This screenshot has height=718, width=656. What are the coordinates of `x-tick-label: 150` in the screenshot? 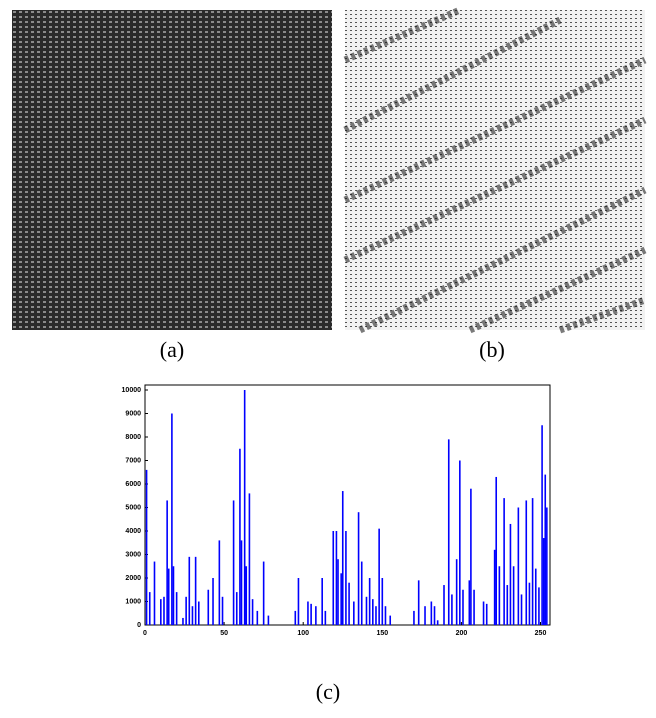 It's located at (382, 633).